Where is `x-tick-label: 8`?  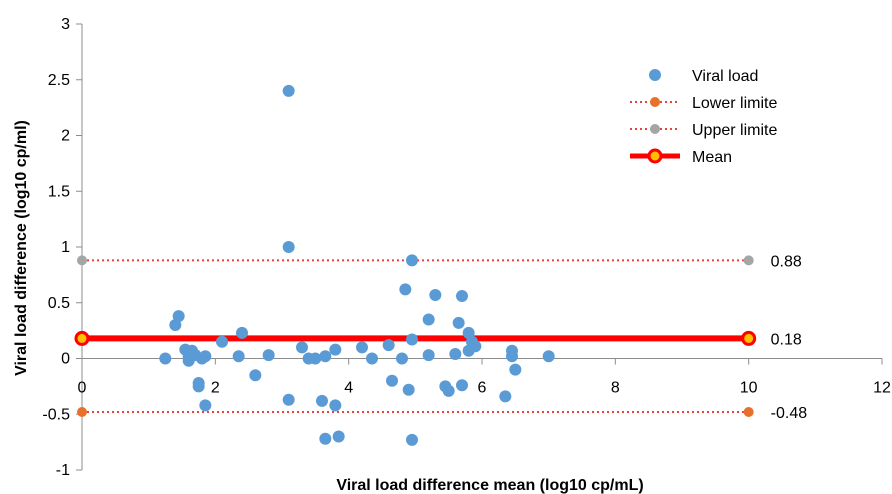
x-tick-label: 8 is located at coordinates (615, 388).